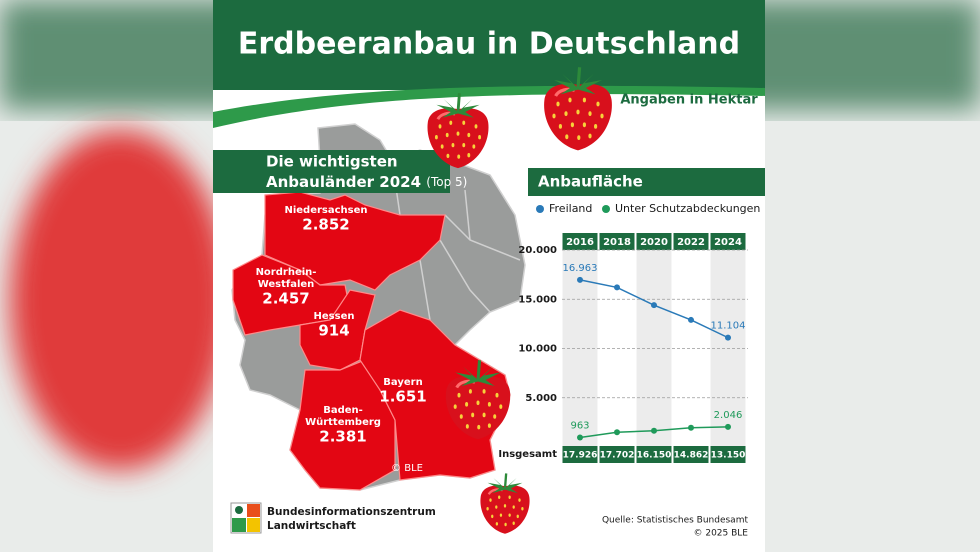 The height and width of the screenshot is (552, 980). I want to click on total-value: 16.150, so click(654, 456).